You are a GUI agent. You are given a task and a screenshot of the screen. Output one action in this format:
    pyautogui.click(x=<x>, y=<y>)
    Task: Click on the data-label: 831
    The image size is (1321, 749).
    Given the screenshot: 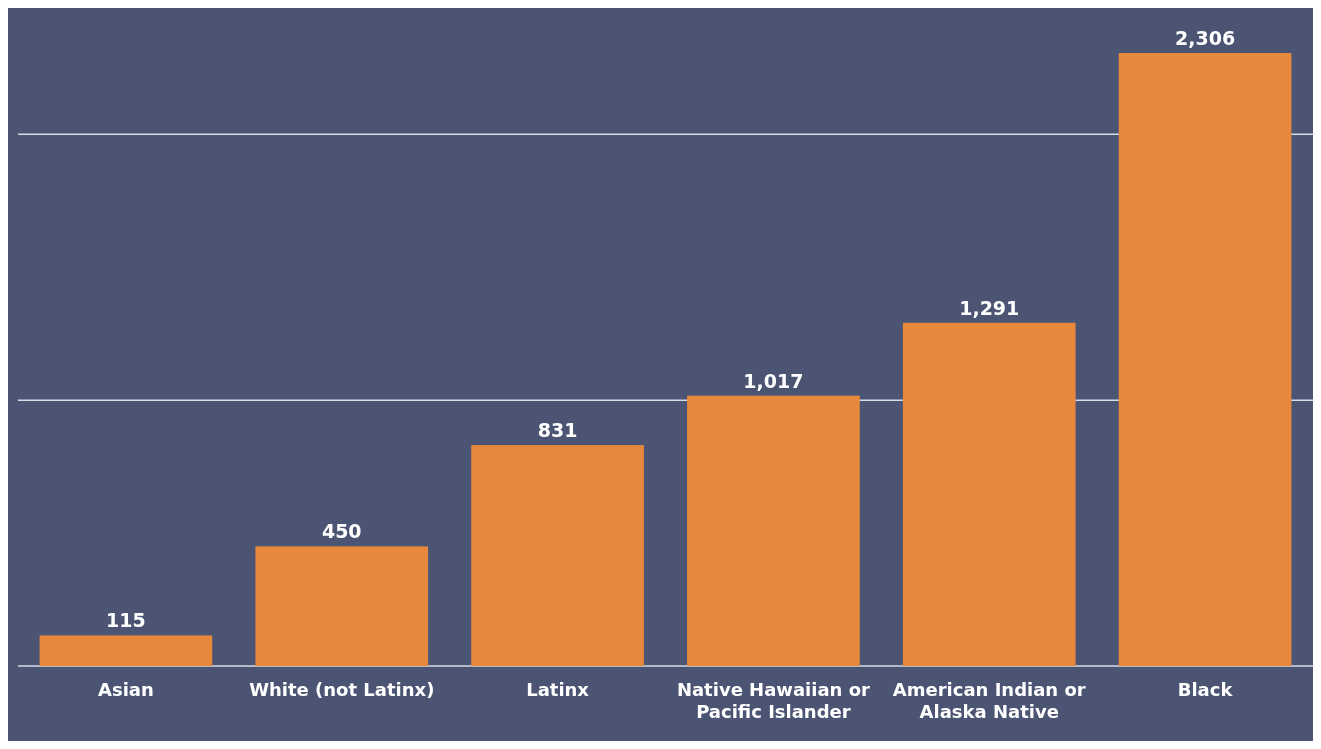 What is the action you would take?
    pyautogui.click(x=557, y=430)
    